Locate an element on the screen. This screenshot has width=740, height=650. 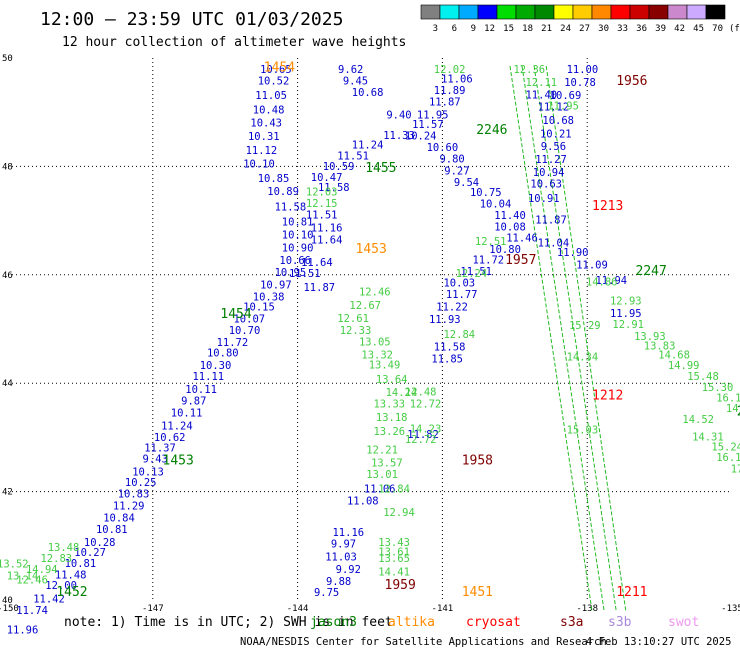
wave-height-value: 11.27 is located at coordinates (551, 160).